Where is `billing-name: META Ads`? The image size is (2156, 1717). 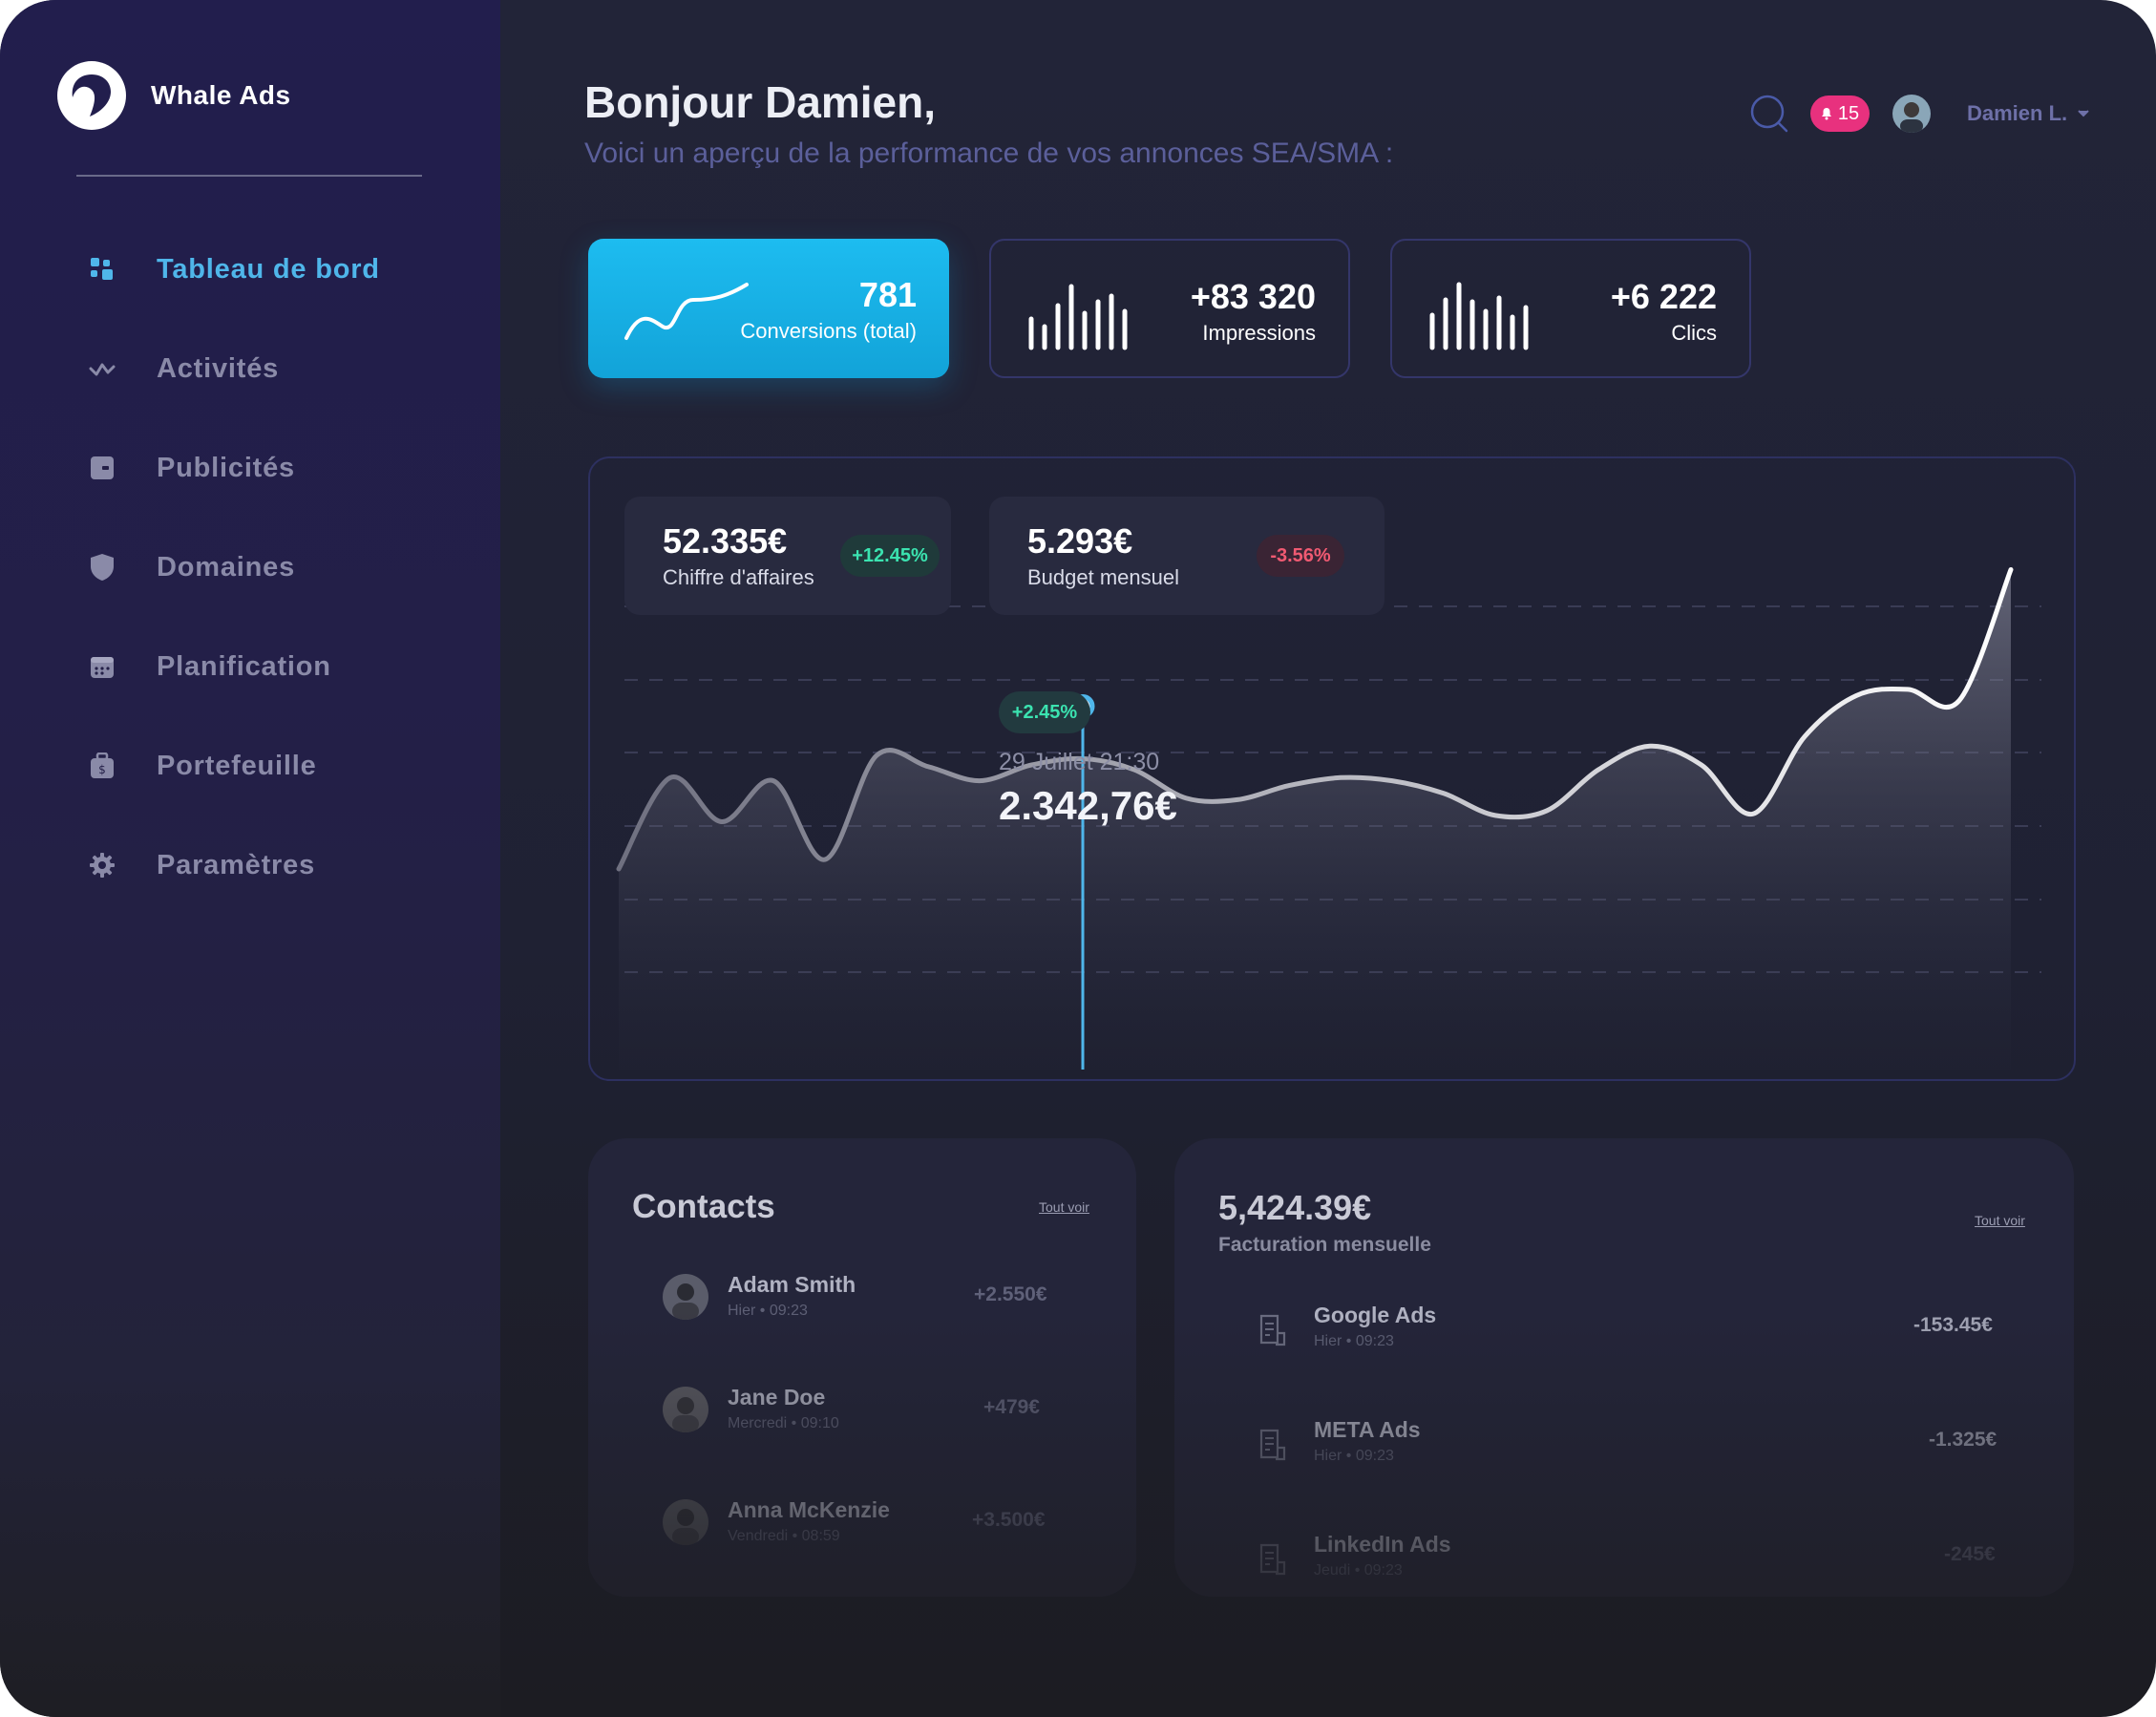
billing-name: META Ads is located at coordinates (1368, 1429).